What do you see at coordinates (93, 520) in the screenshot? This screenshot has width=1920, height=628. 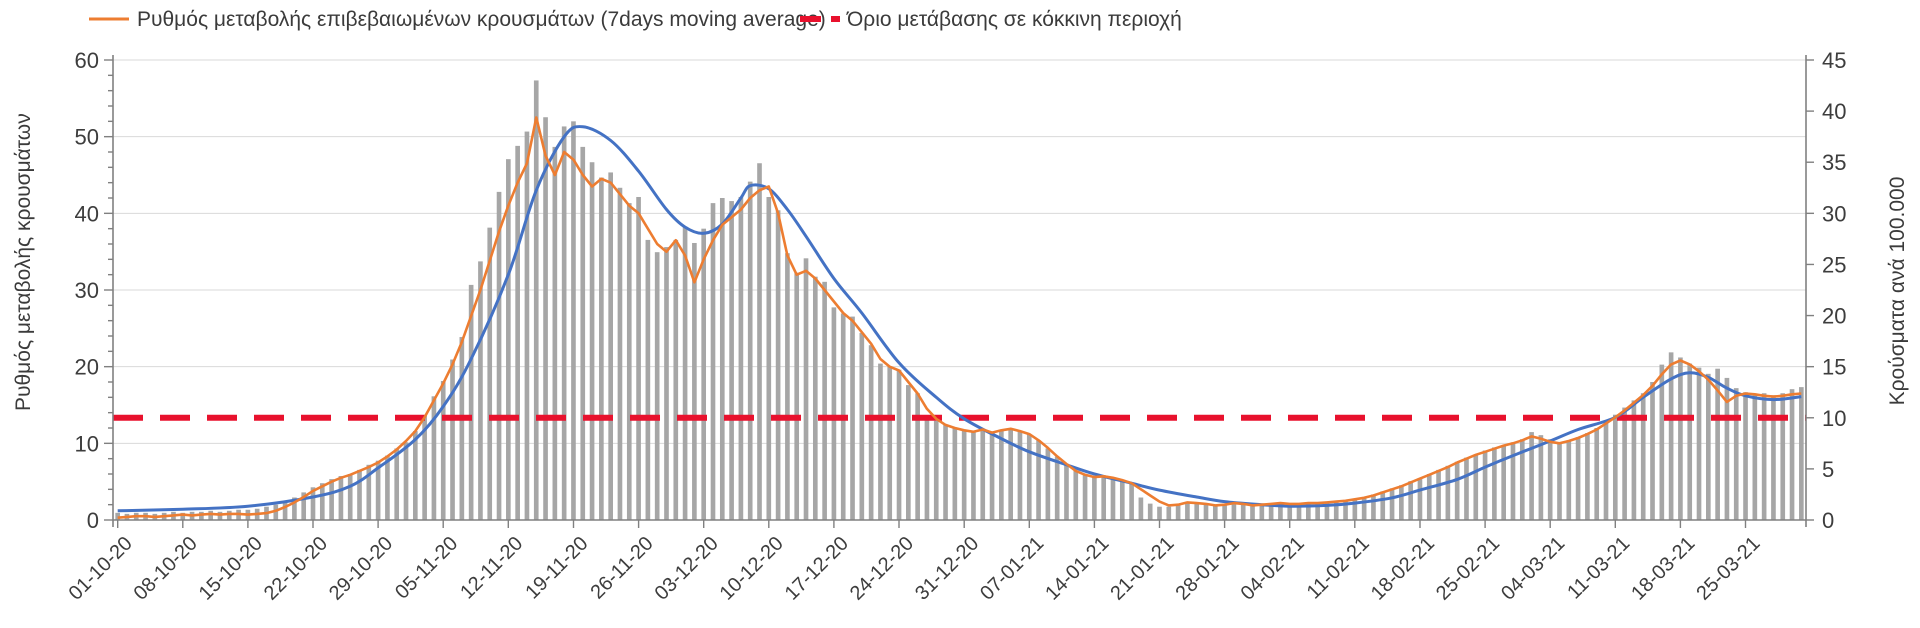 I see `left-axis-tick-label: 0` at bounding box center [93, 520].